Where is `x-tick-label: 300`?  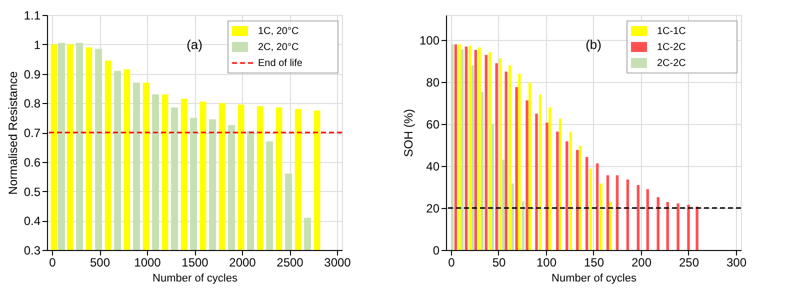 x-tick-label: 300 is located at coordinates (736, 263).